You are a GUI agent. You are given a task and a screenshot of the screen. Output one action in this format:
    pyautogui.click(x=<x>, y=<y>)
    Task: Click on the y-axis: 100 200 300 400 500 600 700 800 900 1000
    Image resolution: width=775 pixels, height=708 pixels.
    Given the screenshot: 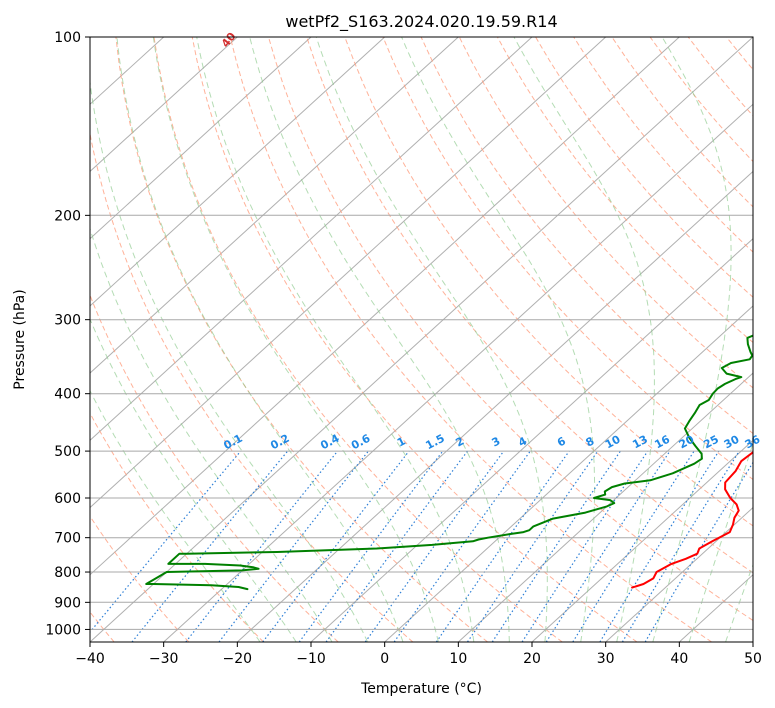 What is the action you would take?
    pyautogui.click(x=67, y=334)
    